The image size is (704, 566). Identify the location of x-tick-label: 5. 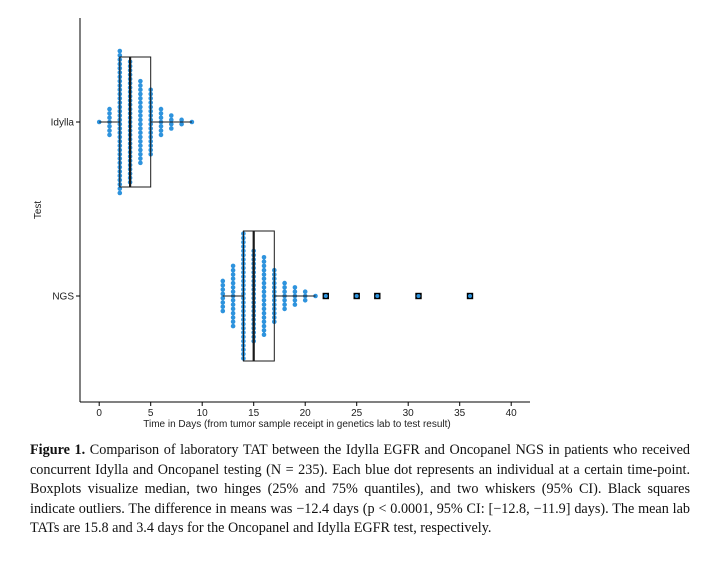
(151, 413).